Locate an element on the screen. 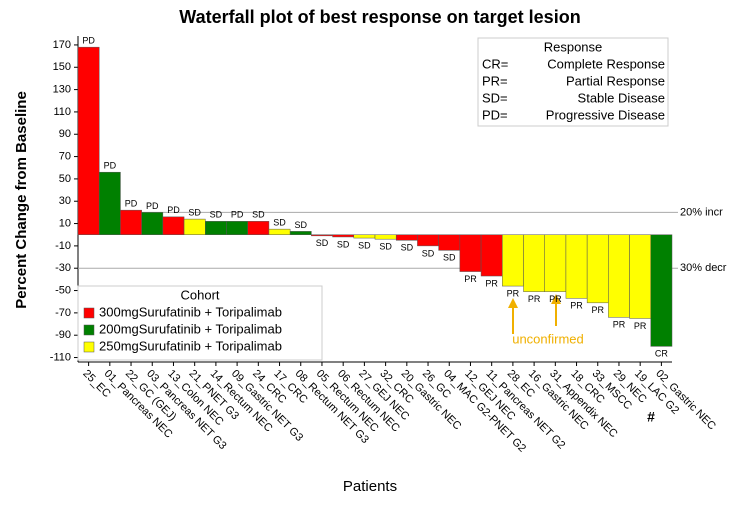 The image size is (742, 508). legend-label: 250mgSurufatinib + Toripalimab is located at coordinates (190, 345).